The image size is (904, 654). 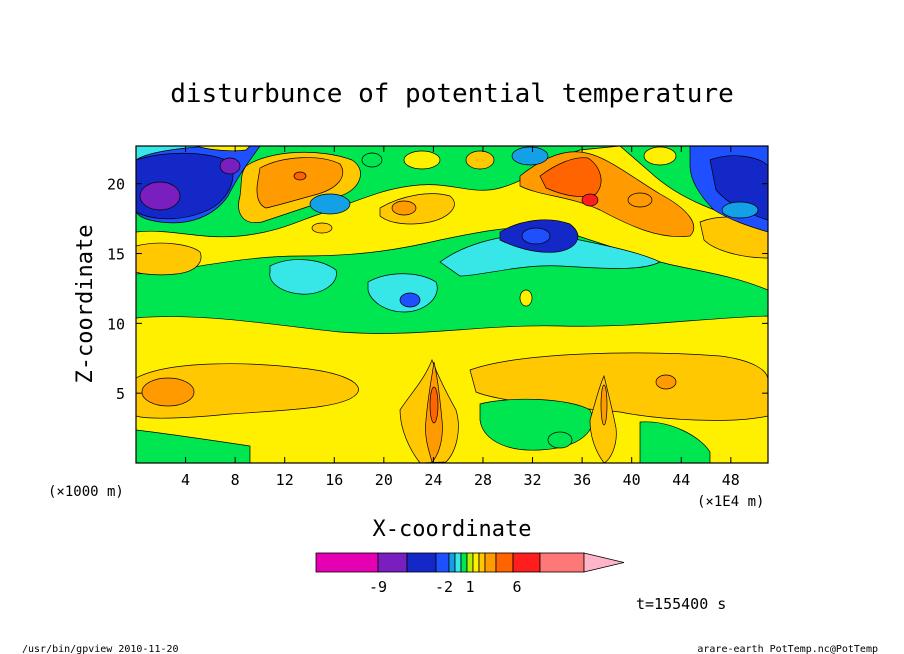 What do you see at coordinates (681, 480) in the screenshot?
I see `x-tick-label: 44` at bounding box center [681, 480].